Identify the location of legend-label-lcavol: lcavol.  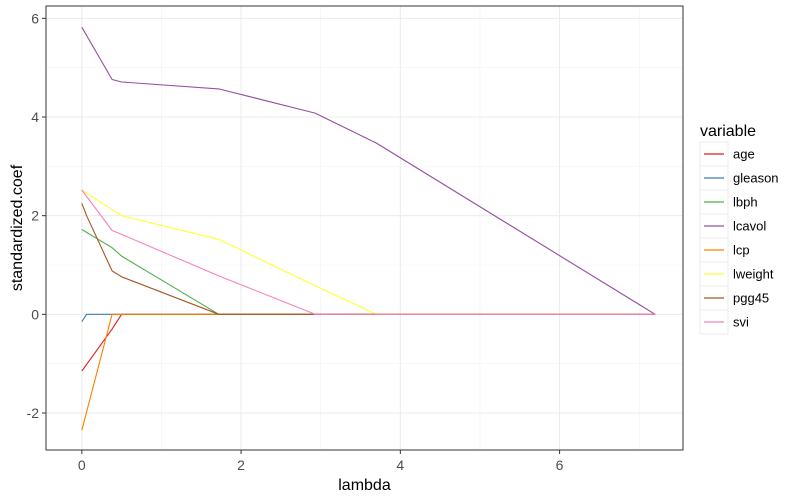
(749, 226).